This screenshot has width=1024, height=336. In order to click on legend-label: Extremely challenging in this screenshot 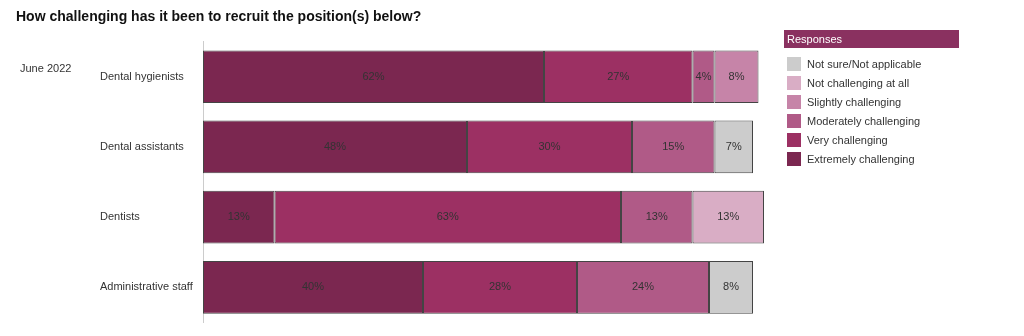, I will do `click(861, 158)`.